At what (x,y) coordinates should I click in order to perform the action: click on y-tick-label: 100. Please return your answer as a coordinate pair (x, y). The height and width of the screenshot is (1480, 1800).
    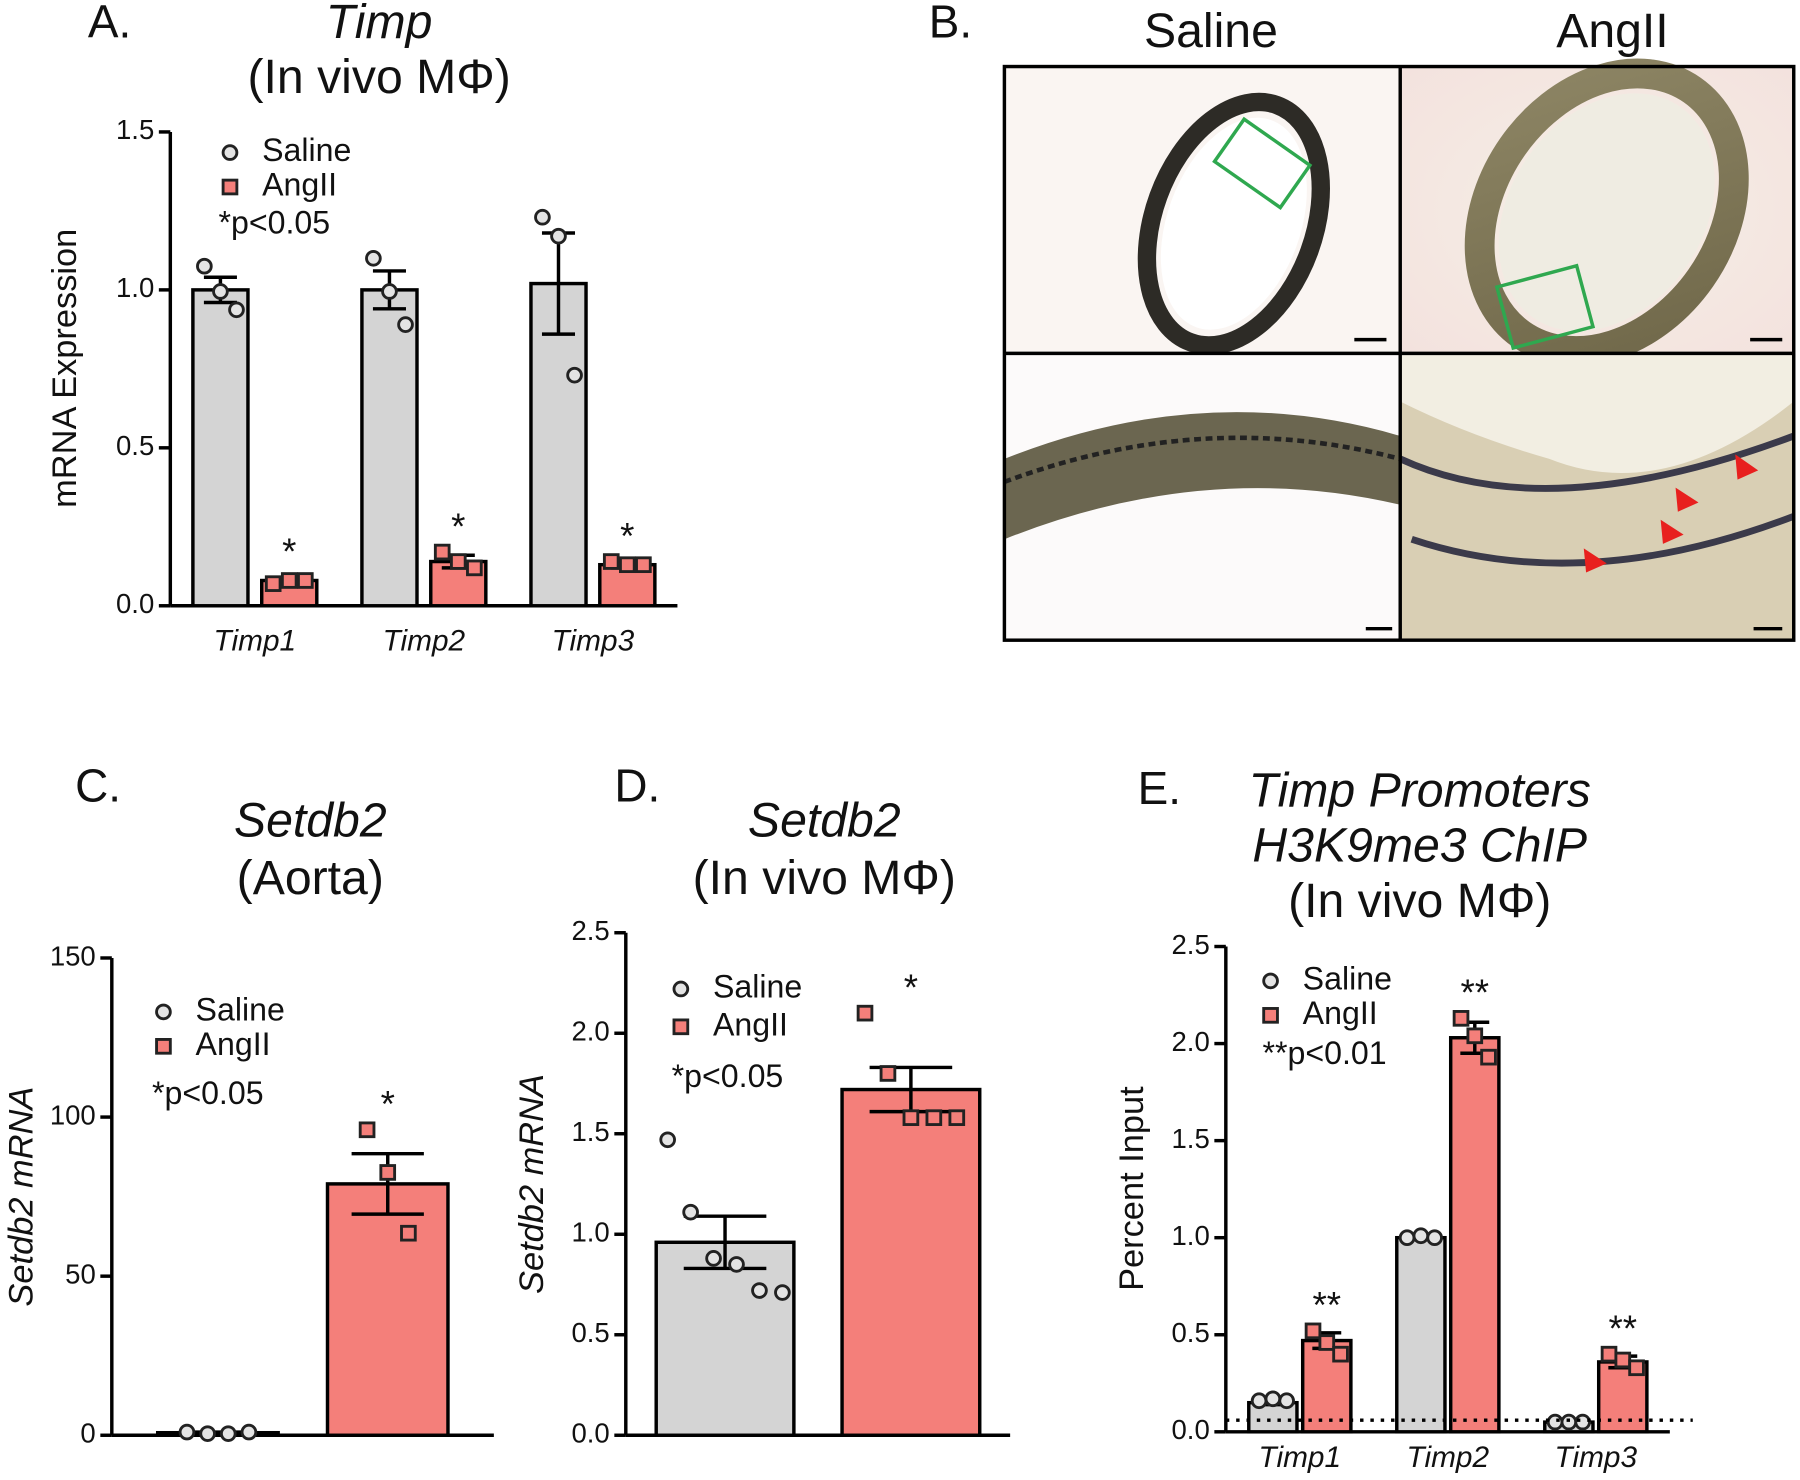
    Looking at the image, I should click on (73, 1114).